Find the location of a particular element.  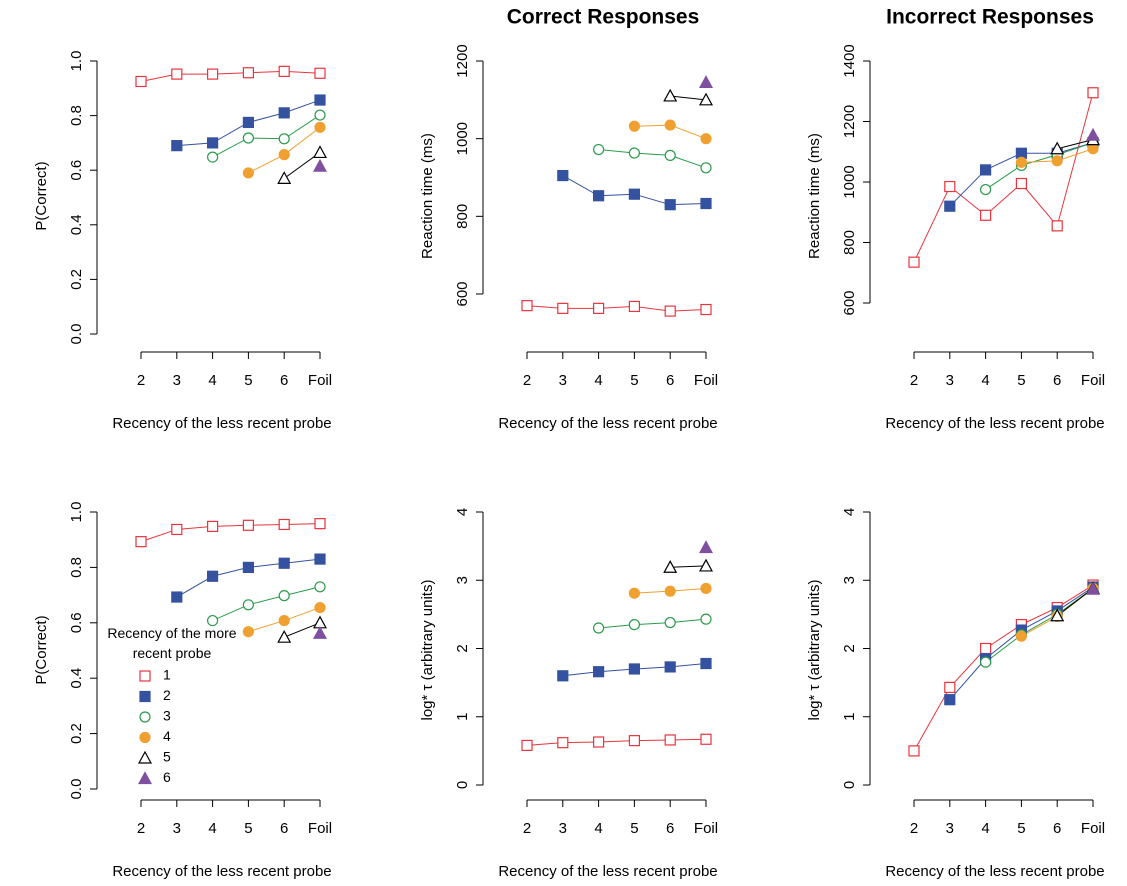

x-tick-label: 3 is located at coordinates (563, 380).